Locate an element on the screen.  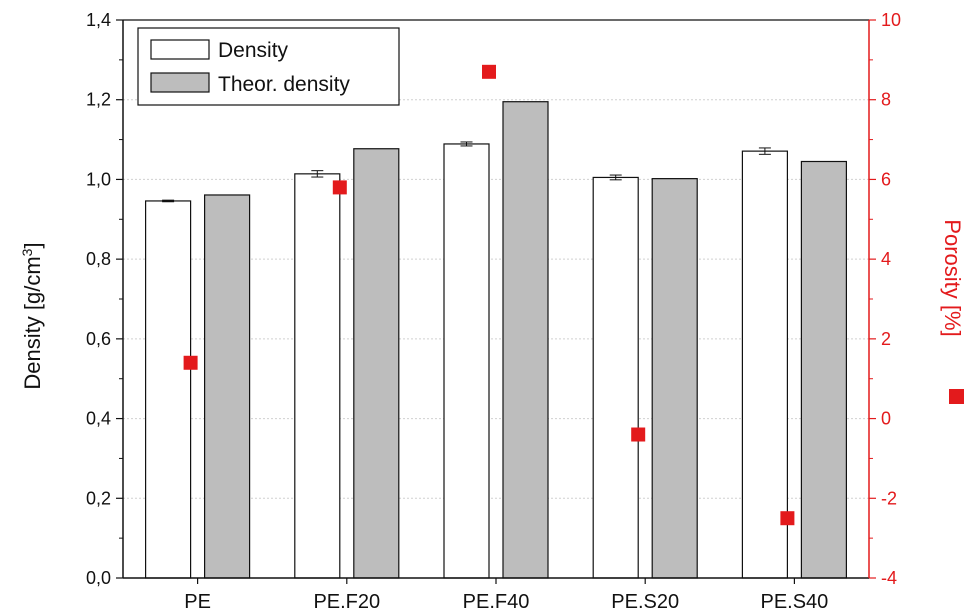
y-tick-label: 0,0 is located at coordinates (98, 578).